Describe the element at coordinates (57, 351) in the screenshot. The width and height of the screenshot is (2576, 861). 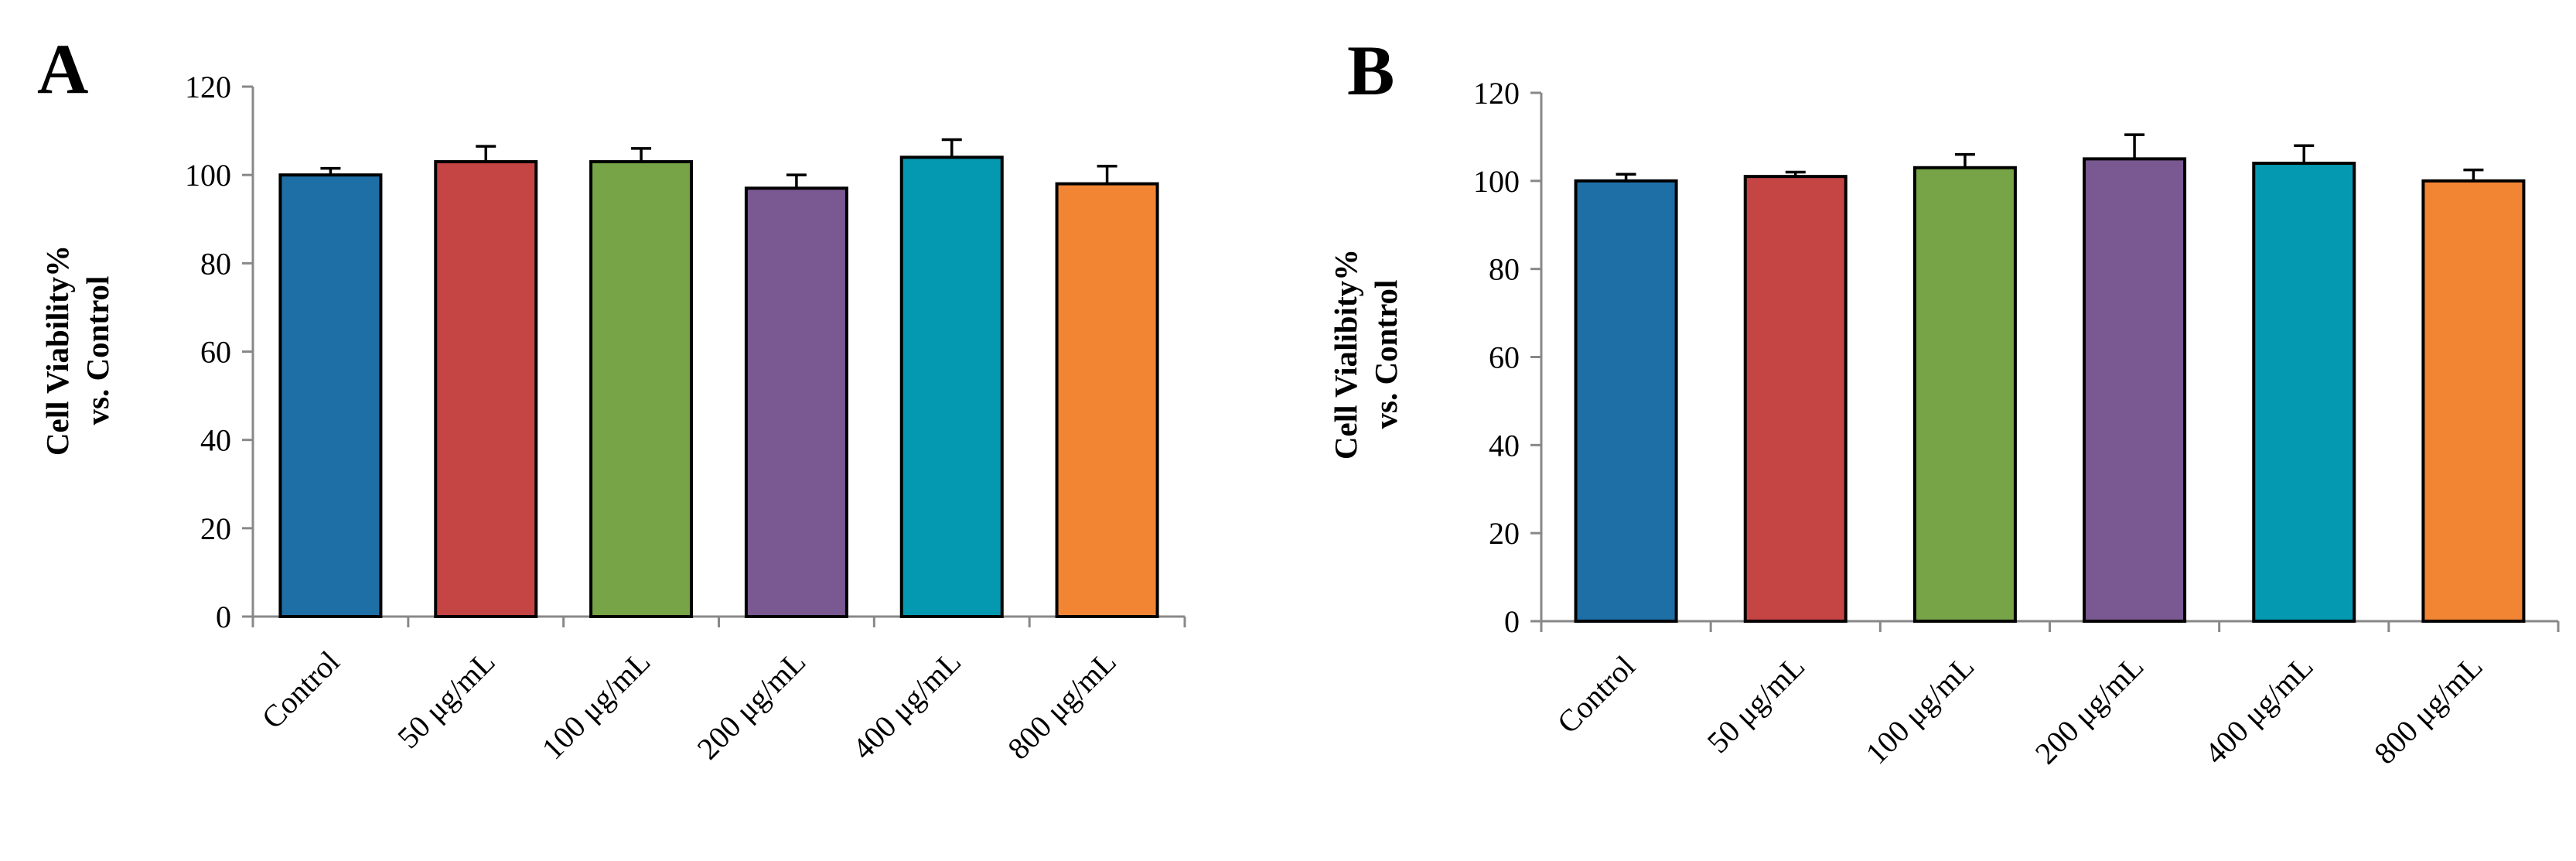
I see `y-axis-title-line1: Cell Viability%` at that location.